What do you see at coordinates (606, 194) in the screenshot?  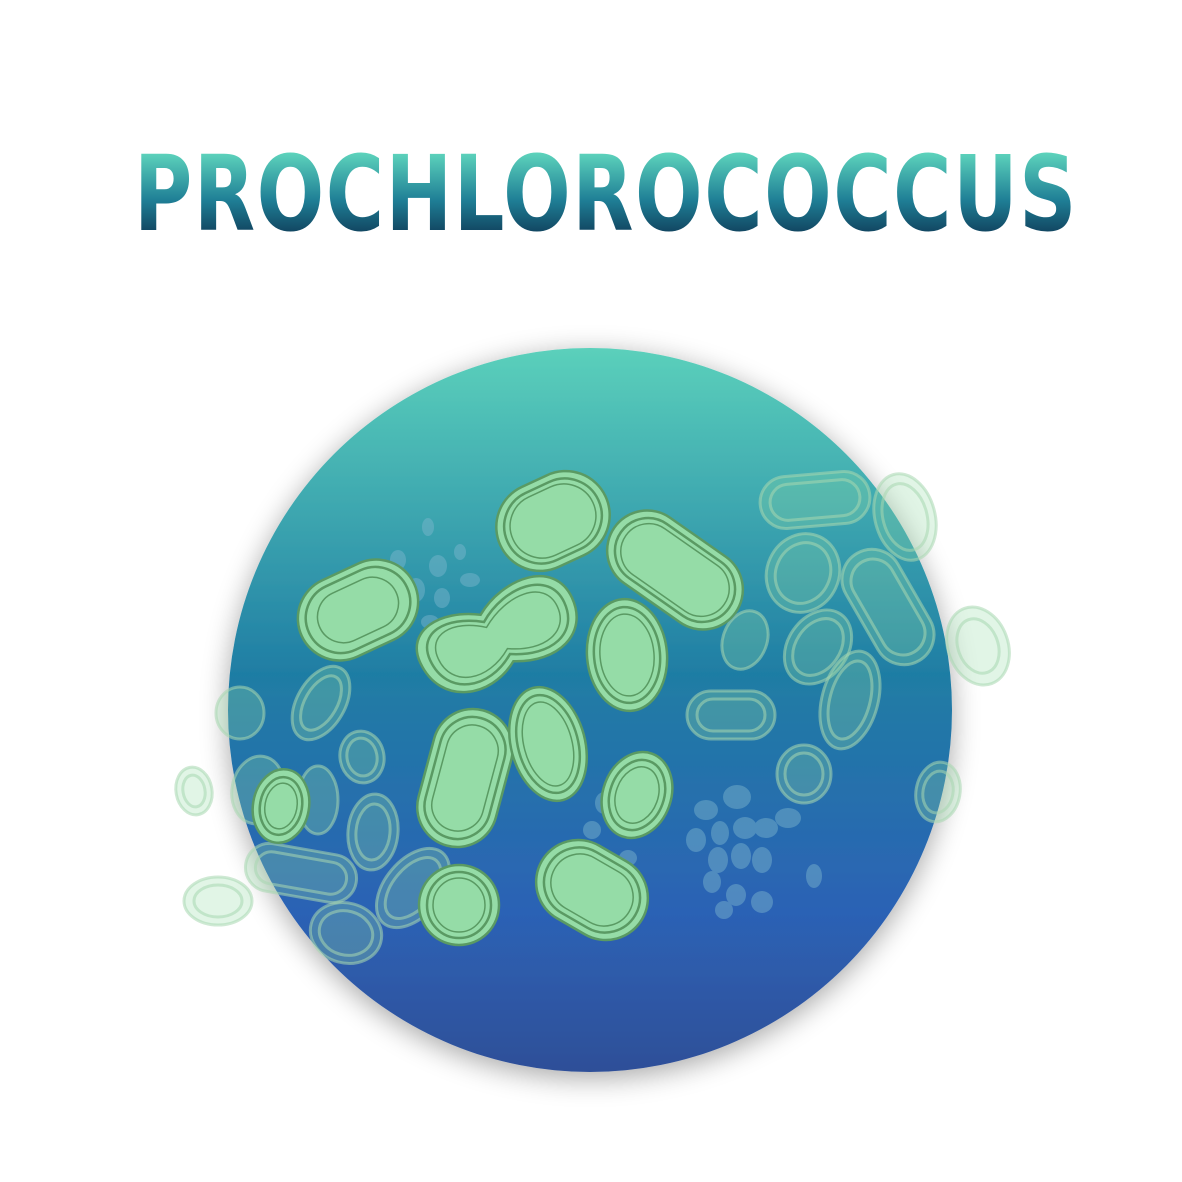 I see `page-title: PROCHLOROCOCCUS` at bounding box center [606, 194].